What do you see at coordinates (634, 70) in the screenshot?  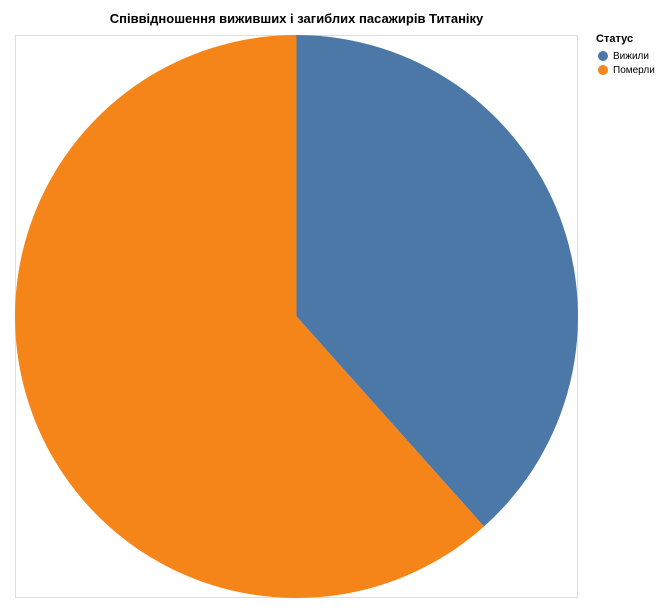 I see `legend-label: Померли` at bounding box center [634, 70].